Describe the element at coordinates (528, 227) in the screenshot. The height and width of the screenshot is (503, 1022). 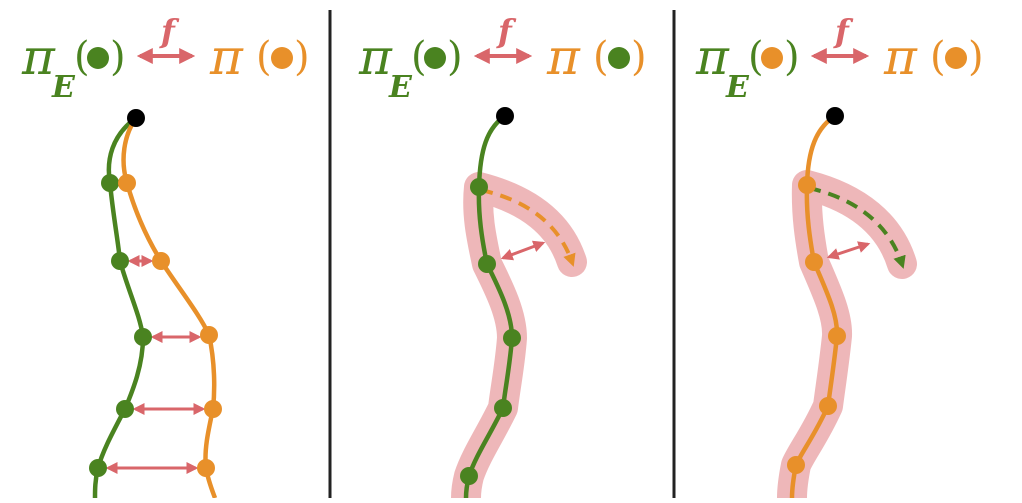
I see `policy-dashed-step` at that location.